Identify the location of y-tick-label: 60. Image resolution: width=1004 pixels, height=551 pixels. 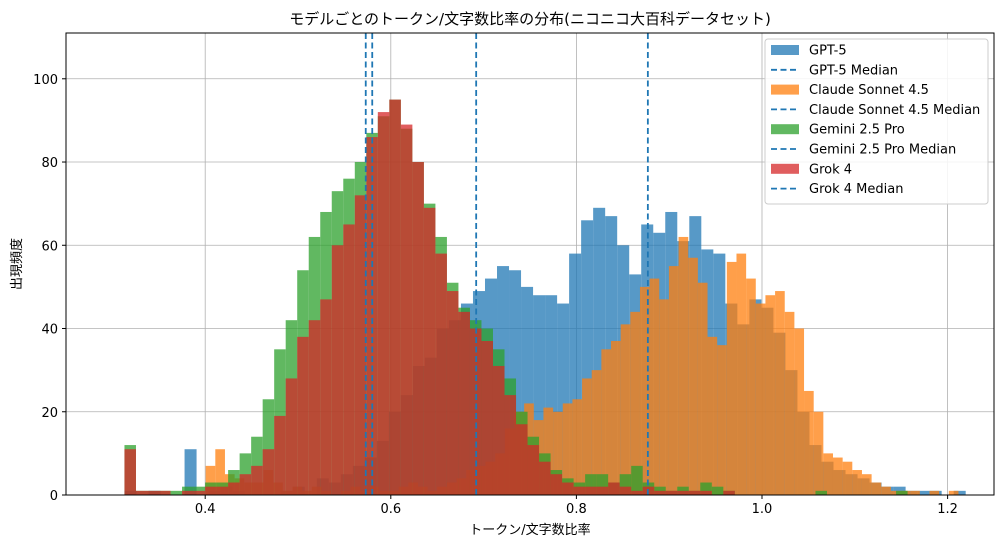
(49, 246).